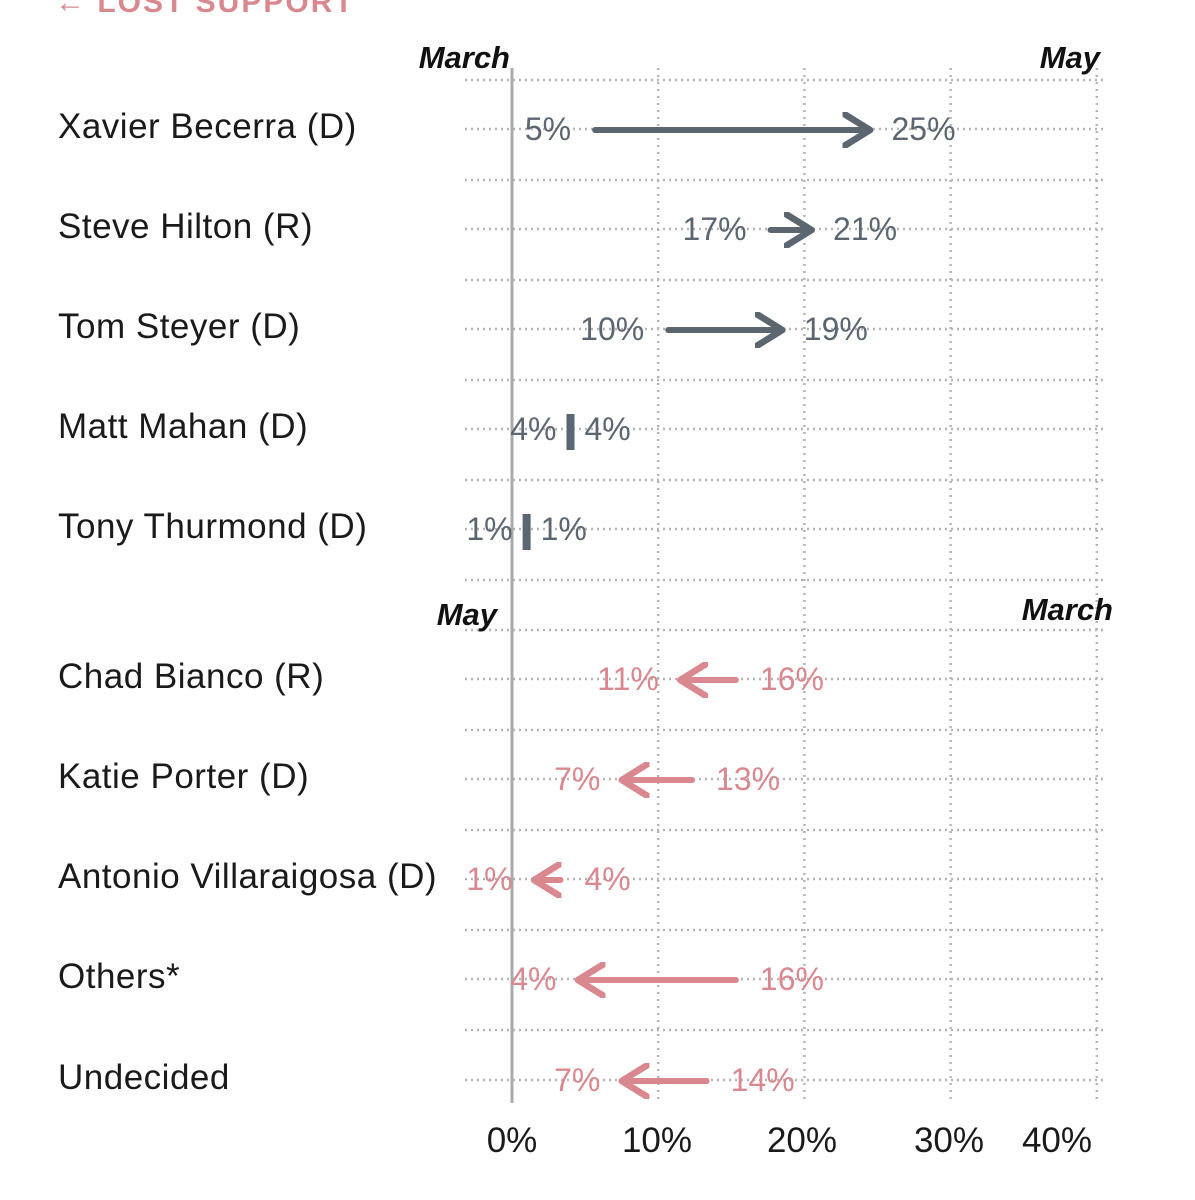 The width and height of the screenshot is (1195, 1200). What do you see at coordinates (924, 129) in the screenshot?
I see `value-label-may: 25%` at bounding box center [924, 129].